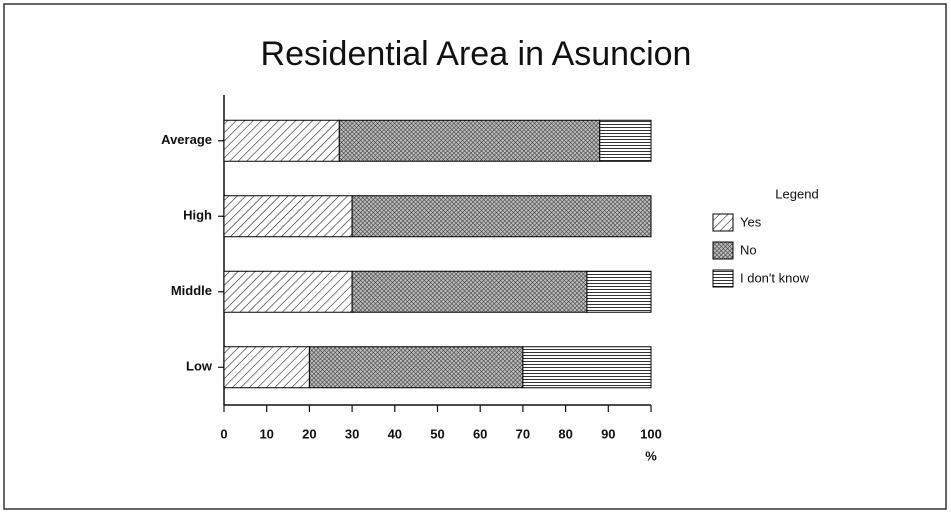 This screenshot has height=513, width=951. Describe the element at coordinates (751, 221) in the screenshot. I see `legend-label: Yes` at that location.